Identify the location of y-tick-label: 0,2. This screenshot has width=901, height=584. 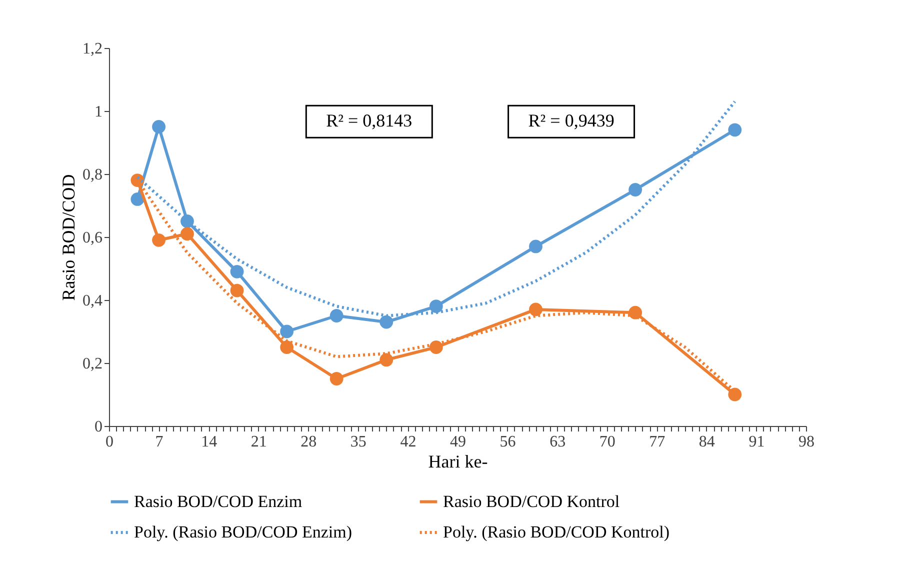
(92, 364).